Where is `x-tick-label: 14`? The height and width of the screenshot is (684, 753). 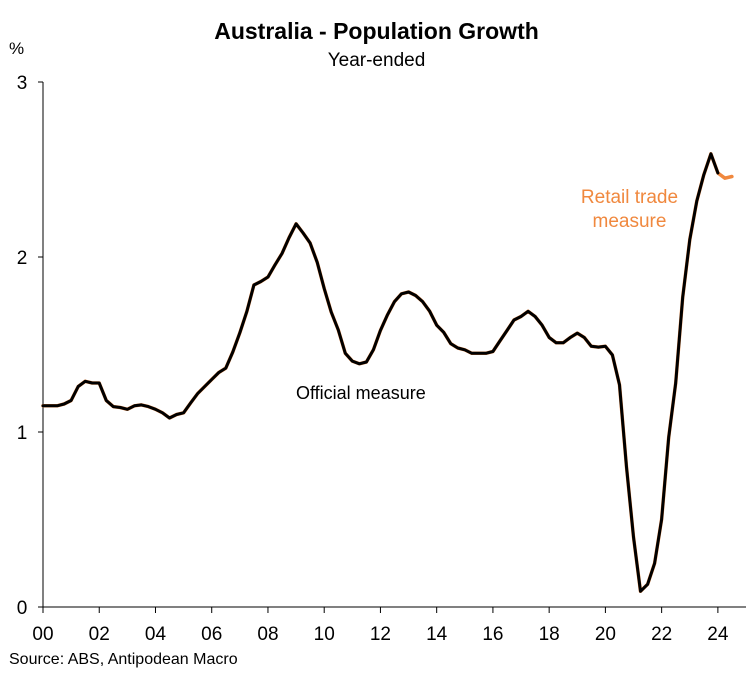 x-tick-label: 14 is located at coordinates (437, 634).